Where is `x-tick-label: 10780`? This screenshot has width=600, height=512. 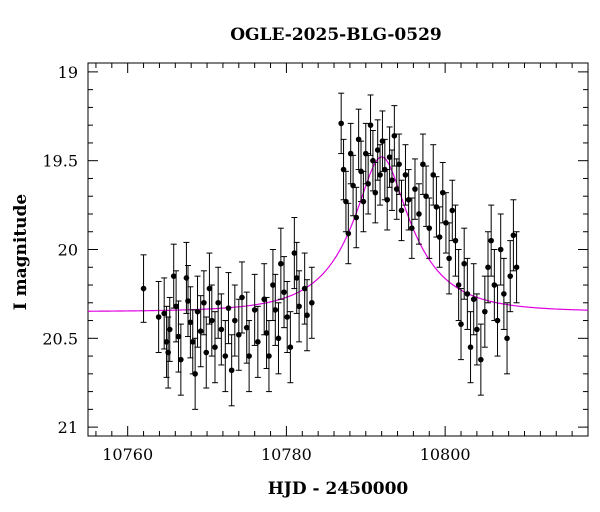 x-tick-label: 10780 is located at coordinates (286, 454).